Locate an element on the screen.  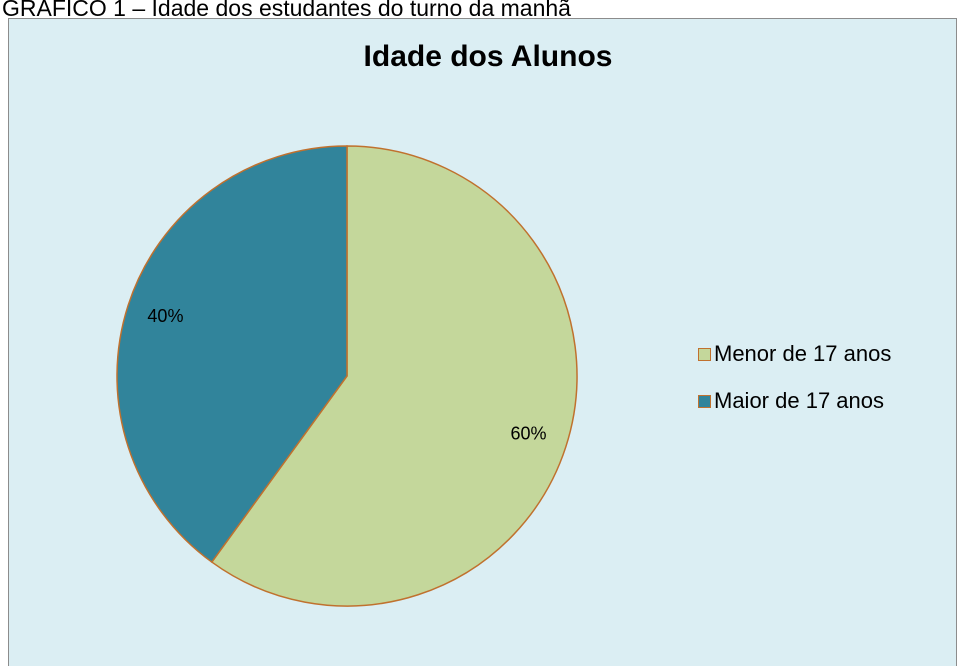
chart-title: Idade dos Alunos is located at coordinates (488, 56).